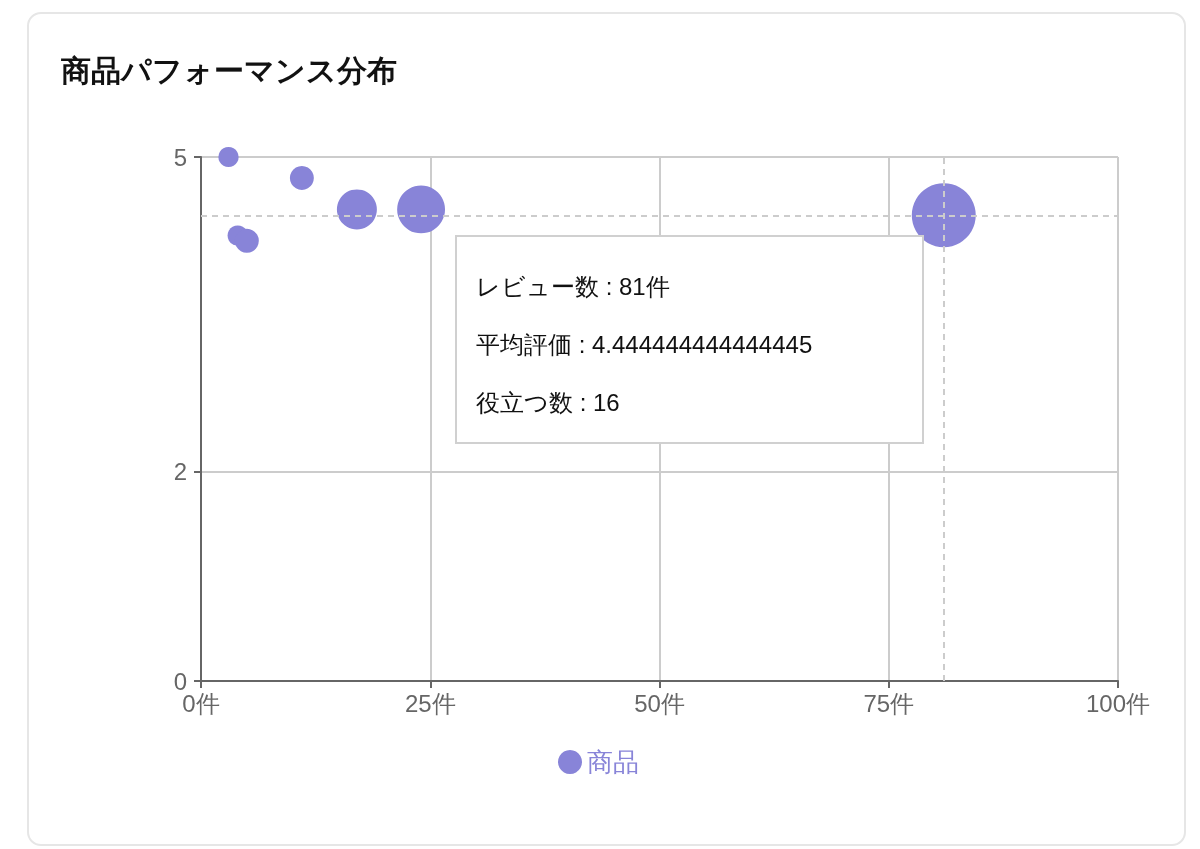 Image resolution: width=1200 pixels, height=849 pixels. Describe the element at coordinates (573, 287) in the screenshot. I see `annotation: レビュー数 : 81件` at that location.